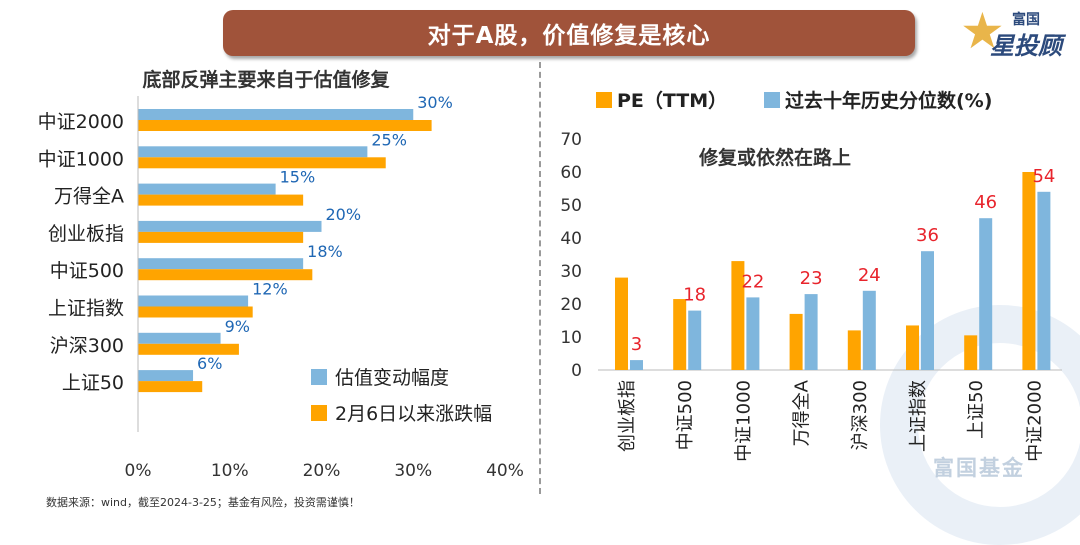  Describe the element at coordinates (569, 36) in the screenshot. I see `banner-title: 对于A股，价值修复是核心` at that location.